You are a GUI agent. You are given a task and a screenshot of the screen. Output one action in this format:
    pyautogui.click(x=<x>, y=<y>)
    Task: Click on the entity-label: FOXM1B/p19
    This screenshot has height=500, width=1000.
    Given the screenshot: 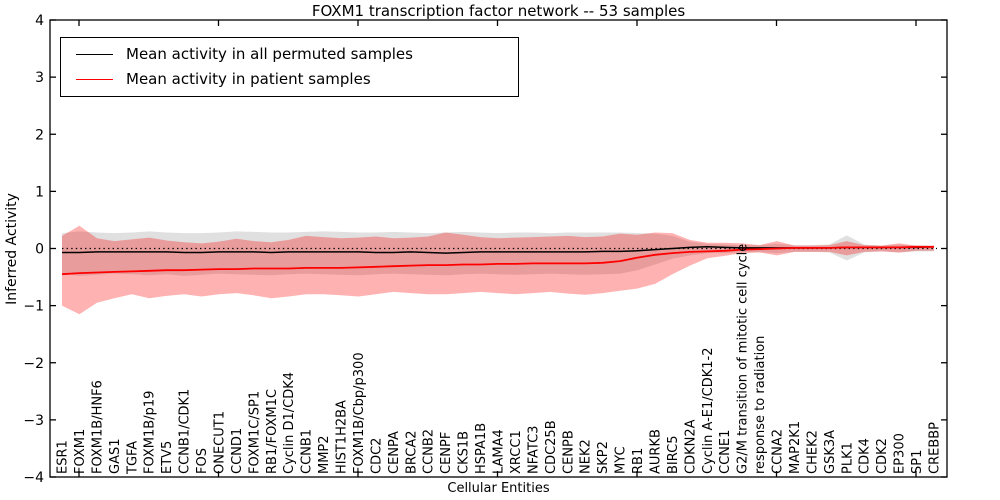 What is the action you would take?
    pyautogui.click(x=150, y=432)
    